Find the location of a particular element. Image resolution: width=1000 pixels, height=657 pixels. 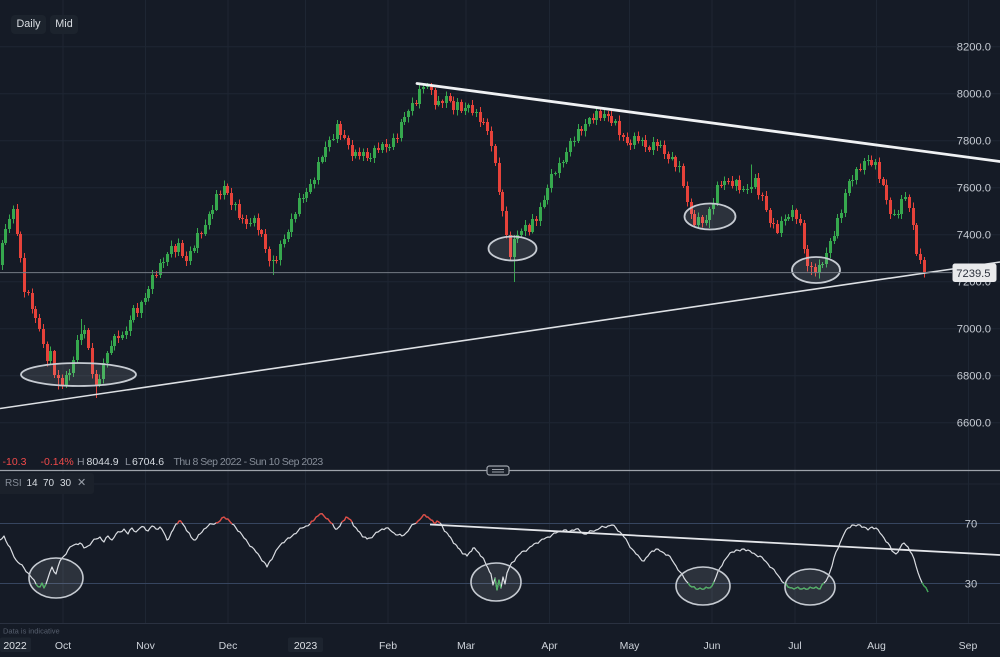

svg-text: 8000.0 is located at coordinates (974, 95).